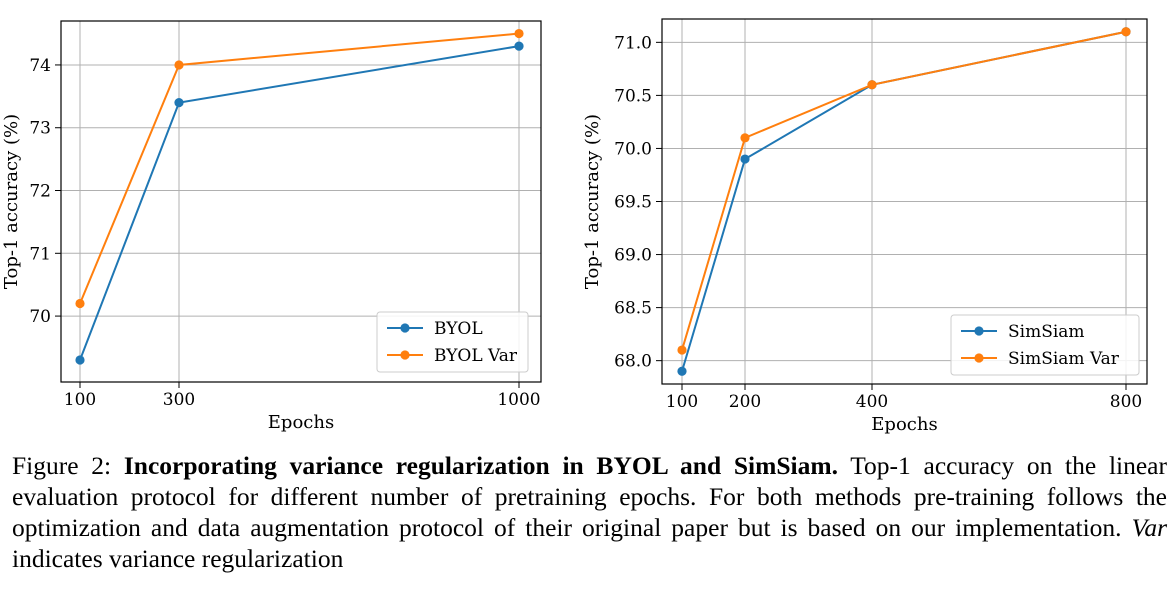 The image size is (1173, 589). What do you see at coordinates (62, 465) in the screenshot?
I see `figure-label: Figure 2:` at bounding box center [62, 465].